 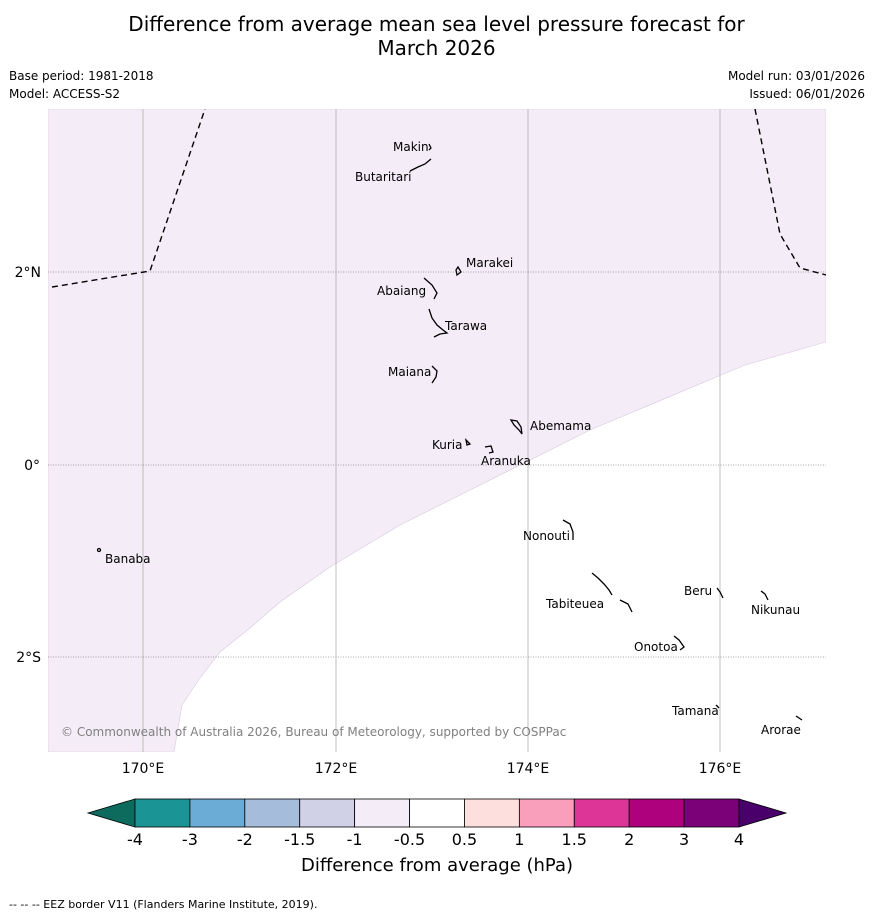 I want to click on label-kuria: Kuria, so click(x=447, y=445).